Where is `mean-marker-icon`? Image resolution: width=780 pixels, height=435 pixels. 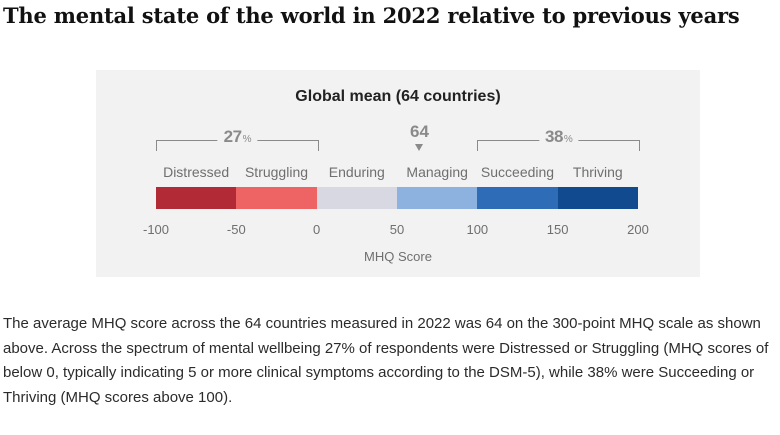 mean-marker-icon is located at coordinates (419, 147).